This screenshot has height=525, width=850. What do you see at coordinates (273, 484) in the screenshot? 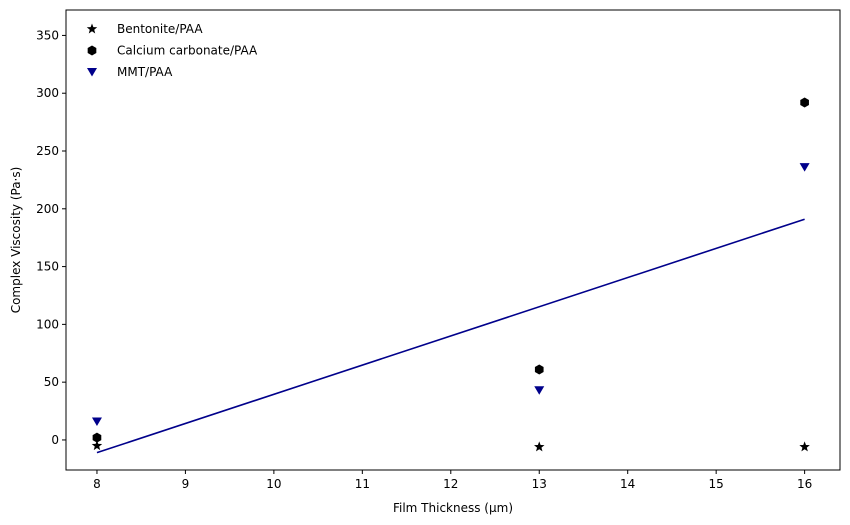
I see `x-tick-label: 10` at bounding box center [273, 484].